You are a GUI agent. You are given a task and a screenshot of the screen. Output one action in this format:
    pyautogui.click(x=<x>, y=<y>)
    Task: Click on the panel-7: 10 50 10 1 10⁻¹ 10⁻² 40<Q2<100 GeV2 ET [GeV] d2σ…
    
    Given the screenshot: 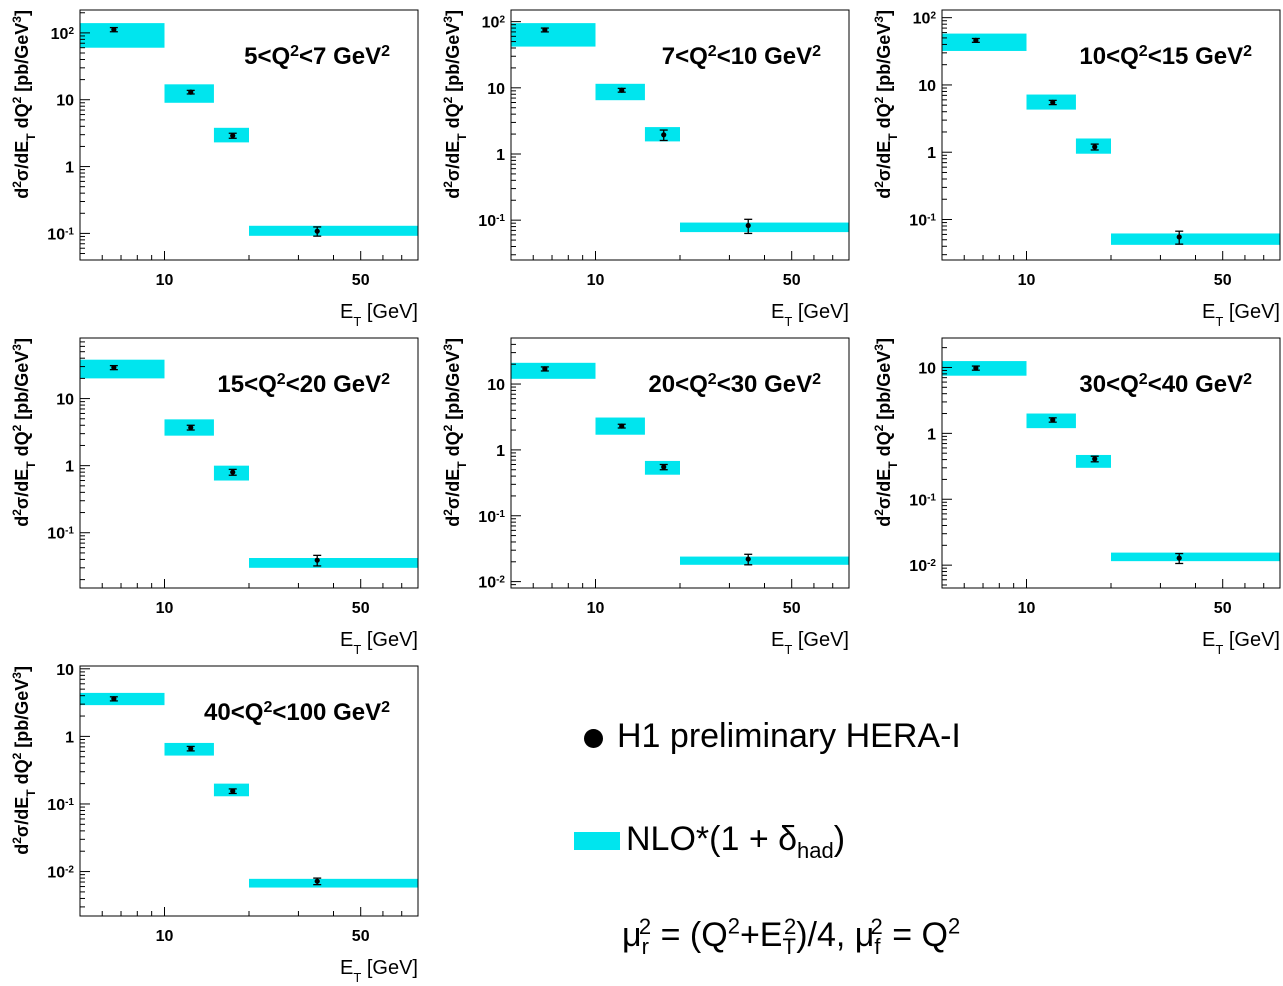 What is the action you would take?
    pyautogui.click(x=214, y=823)
    